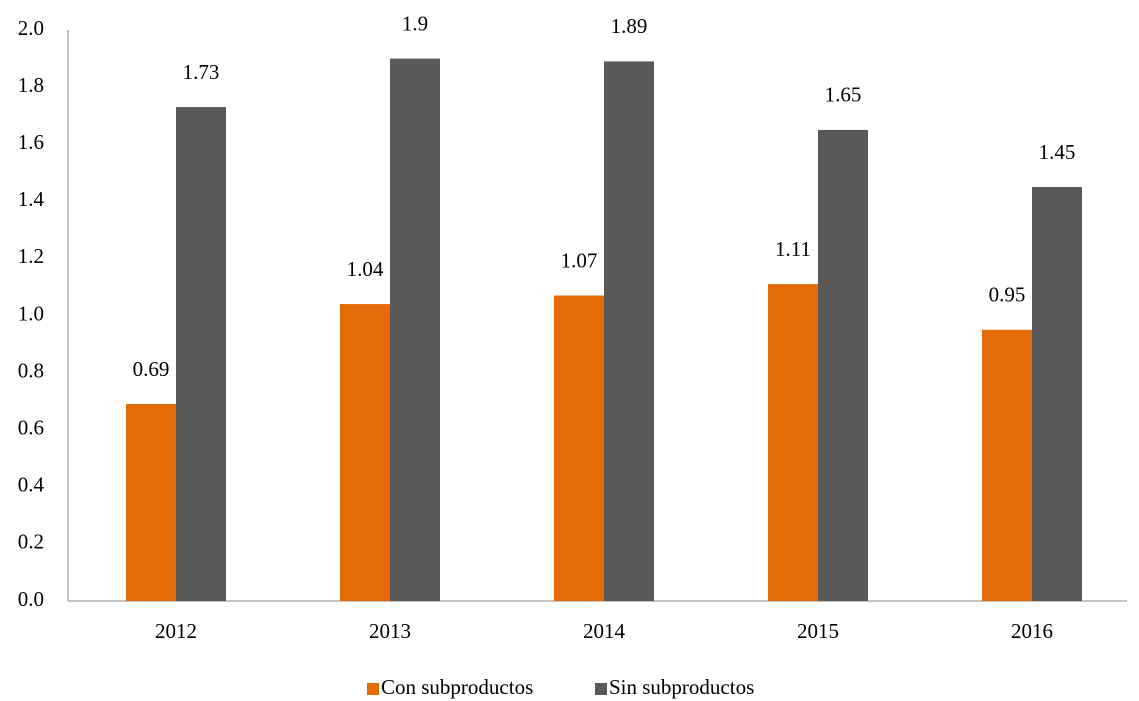  I want to click on y-tick-label: 1.0, so click(31, 313).